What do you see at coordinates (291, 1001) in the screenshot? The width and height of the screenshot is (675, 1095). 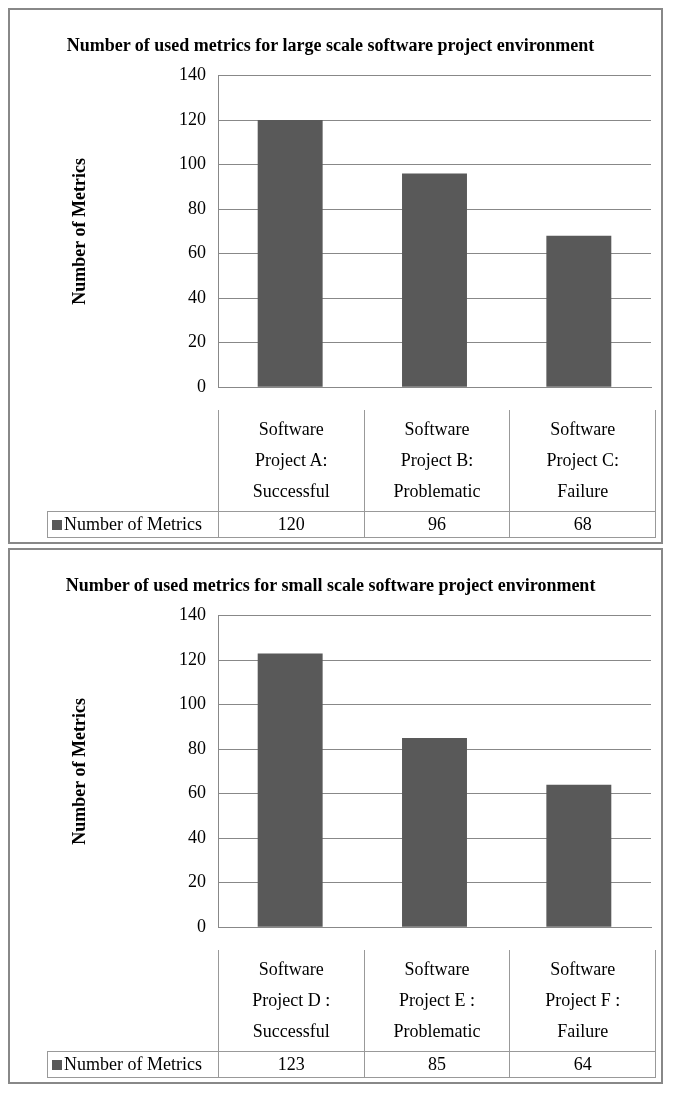 I see `x-tick-label: Software Project D : Successful` at bounding box center [291, 1001].